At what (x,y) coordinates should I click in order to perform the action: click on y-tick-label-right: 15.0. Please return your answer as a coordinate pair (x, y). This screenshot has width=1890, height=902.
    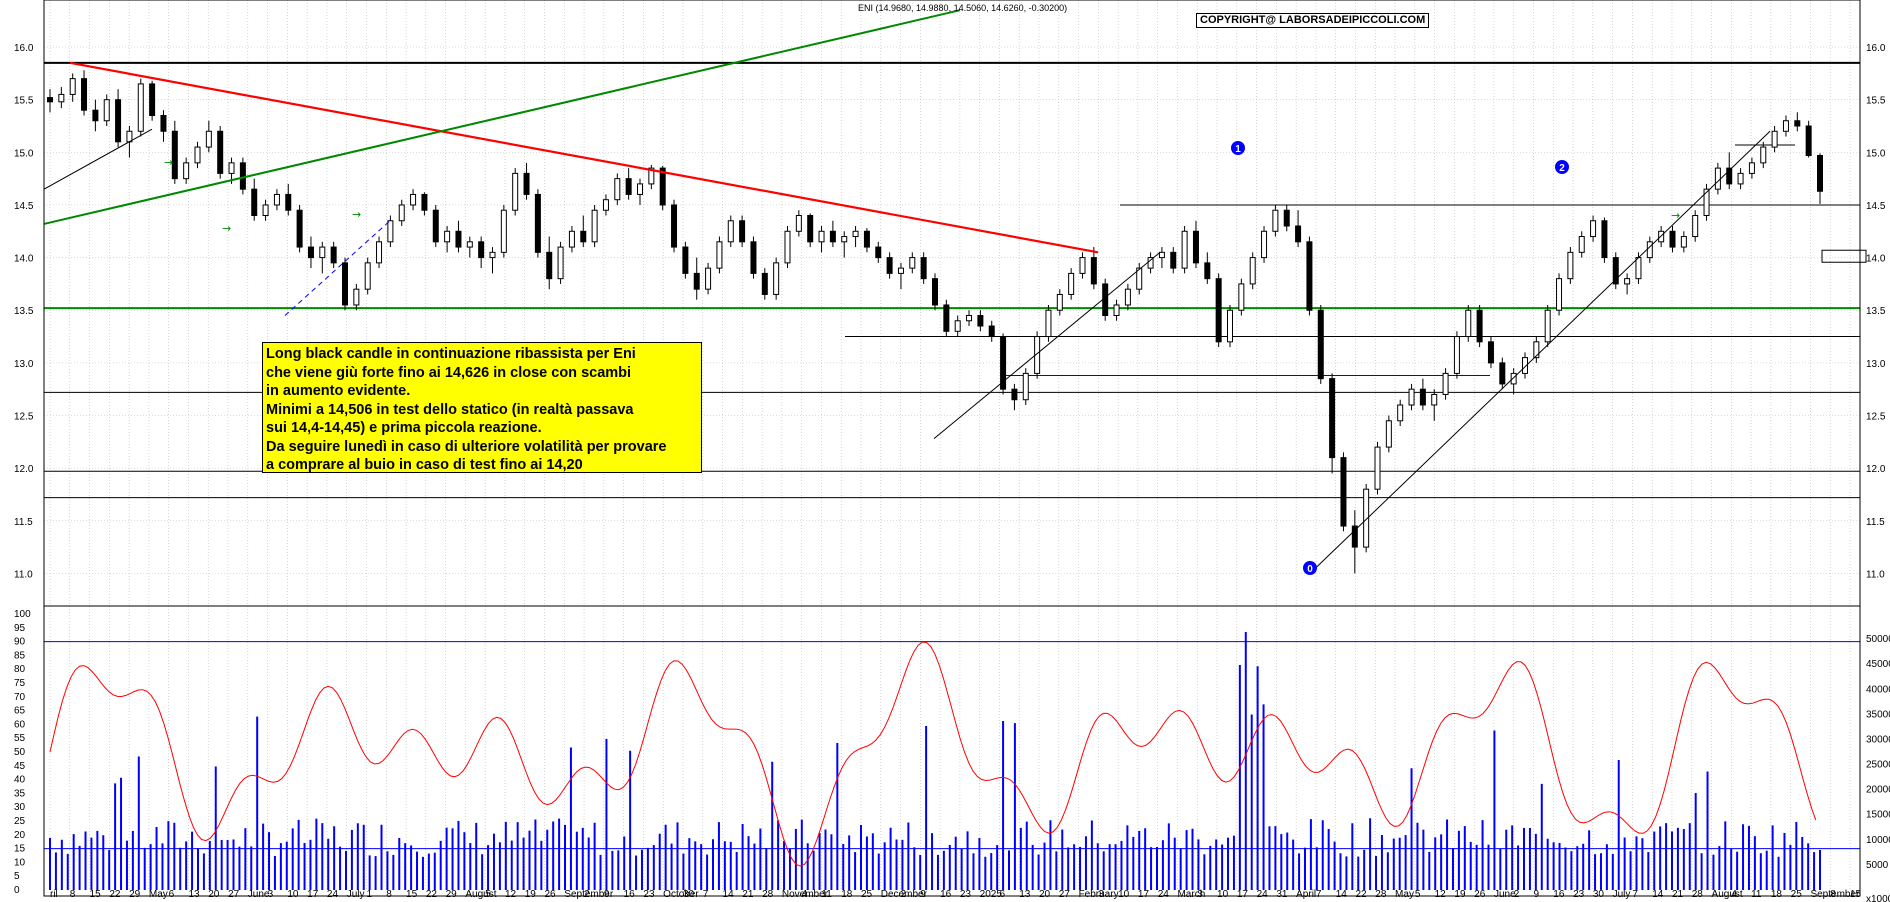
    Looking at the image, I should click on (1876, 153).